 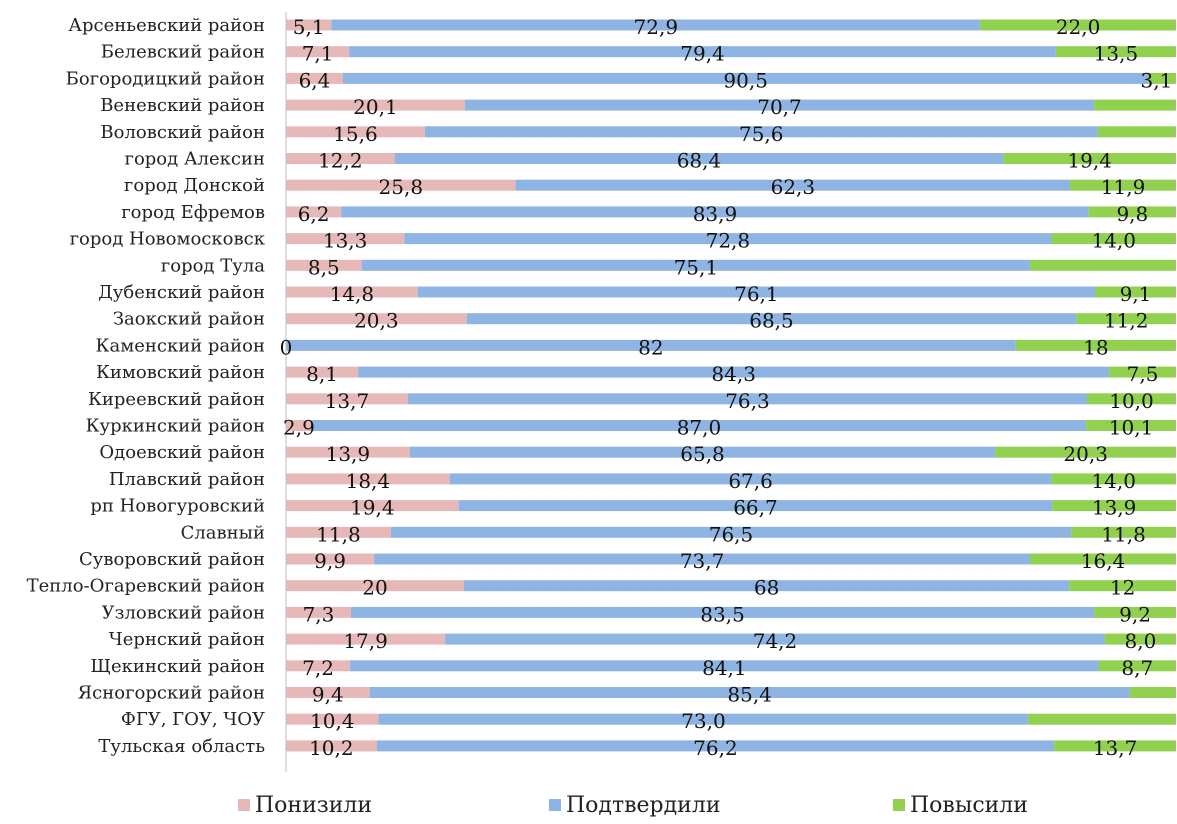 I want to click on data-label: 75,6, so click(x=761, y=134).